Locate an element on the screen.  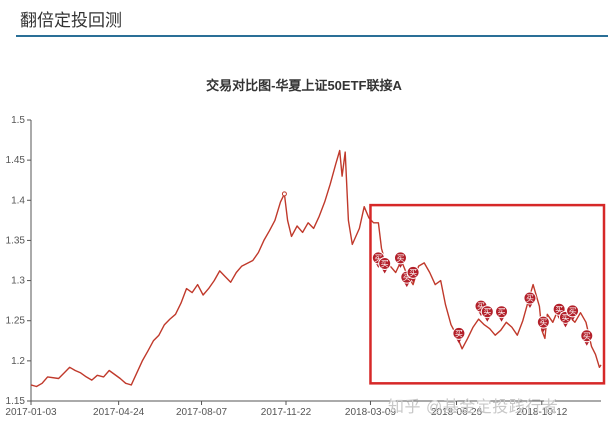
y-tick-label: 1.5 is located at coordinates (18, 120).